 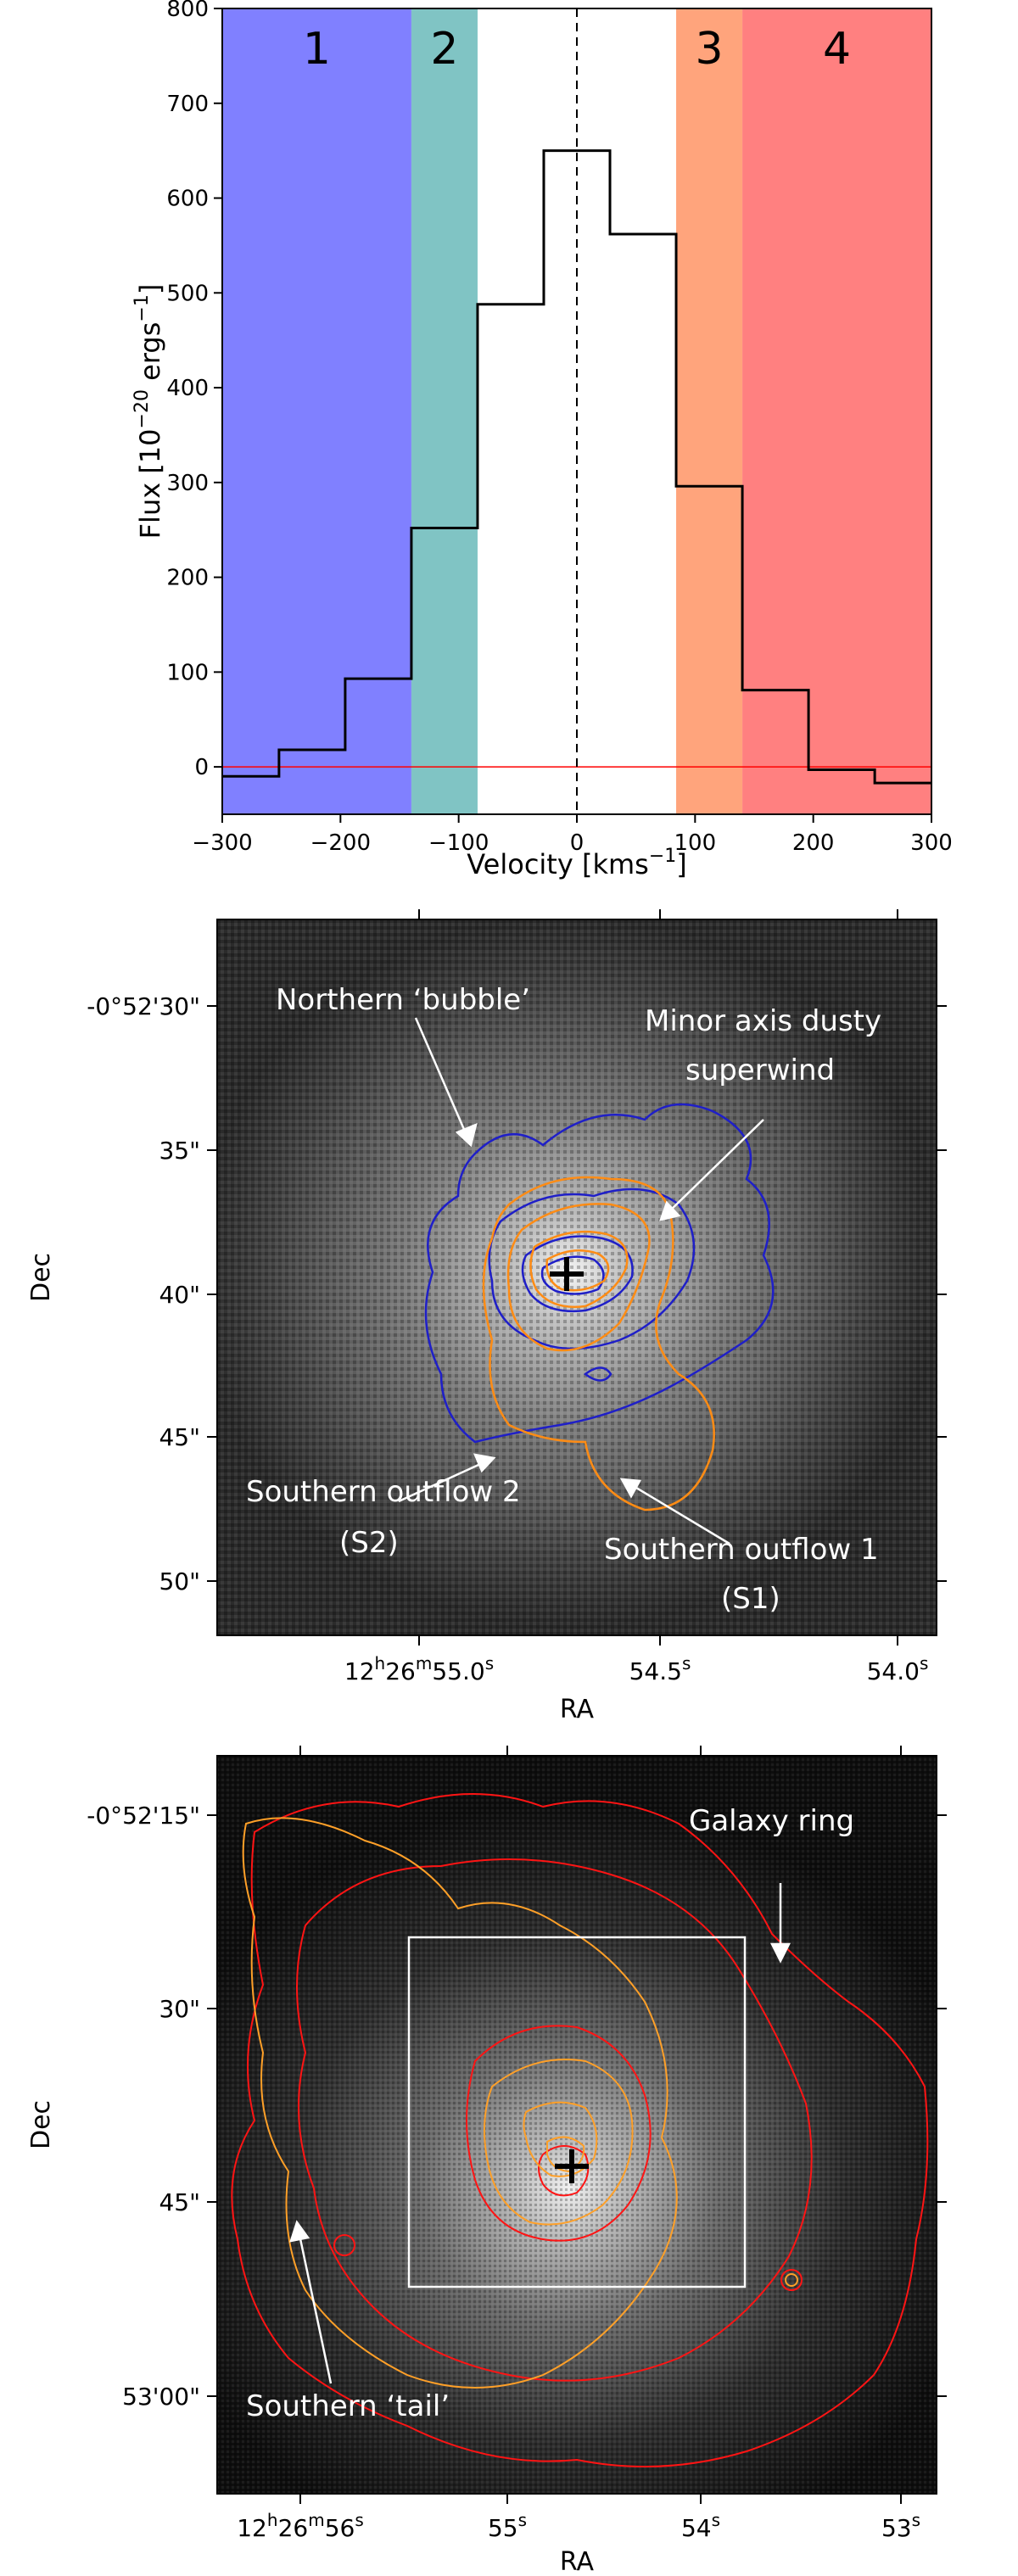 I want to click on annotation-northern-bubble: Northern ‘bubble’, so click(x=403, y=1000).